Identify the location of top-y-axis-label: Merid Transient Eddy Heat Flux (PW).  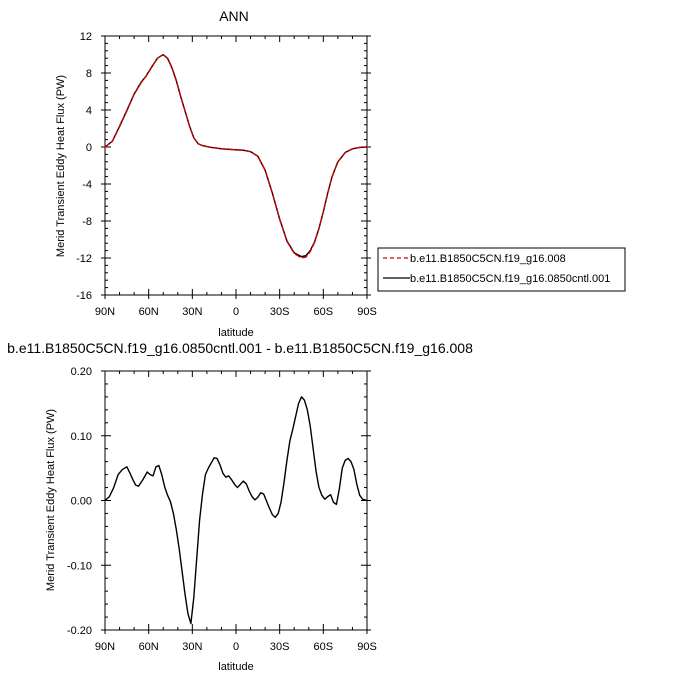
(61, 166).